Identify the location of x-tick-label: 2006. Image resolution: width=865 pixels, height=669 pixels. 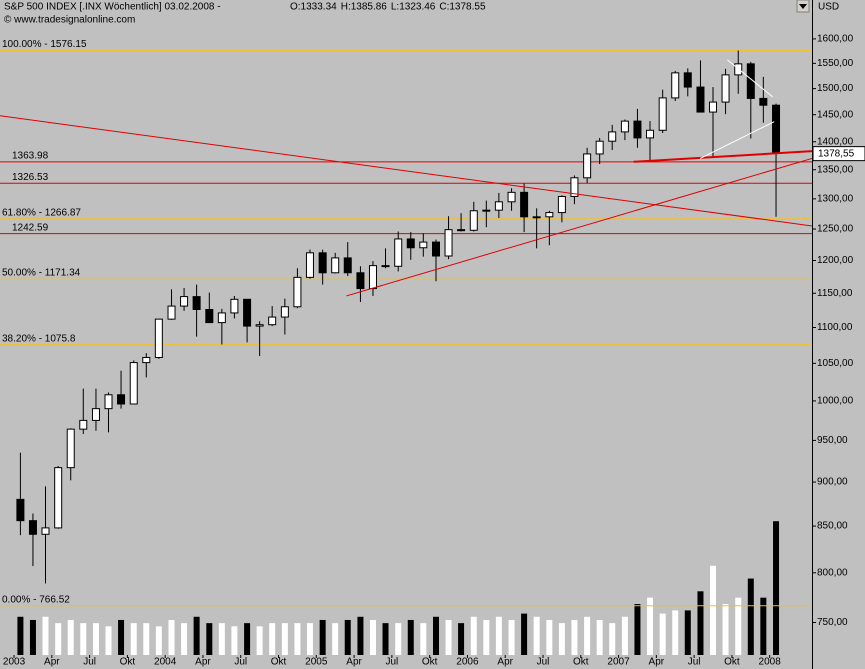
(467, 662).